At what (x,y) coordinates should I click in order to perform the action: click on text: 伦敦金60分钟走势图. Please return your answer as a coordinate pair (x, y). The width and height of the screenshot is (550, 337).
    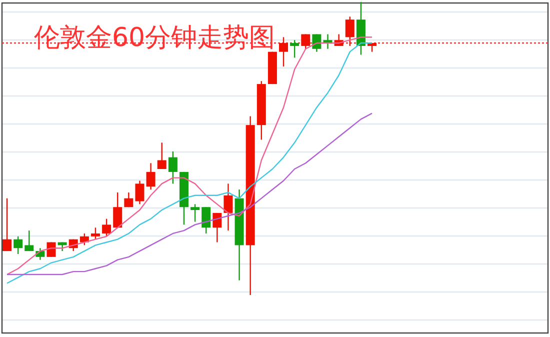
    Looking at the image, I should click on (155, 38).